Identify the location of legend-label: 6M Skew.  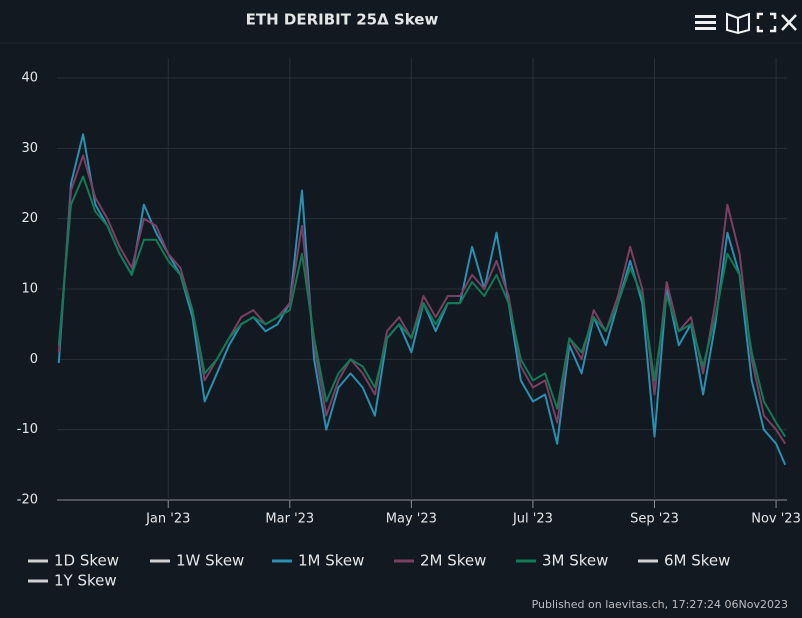
(697, 561).